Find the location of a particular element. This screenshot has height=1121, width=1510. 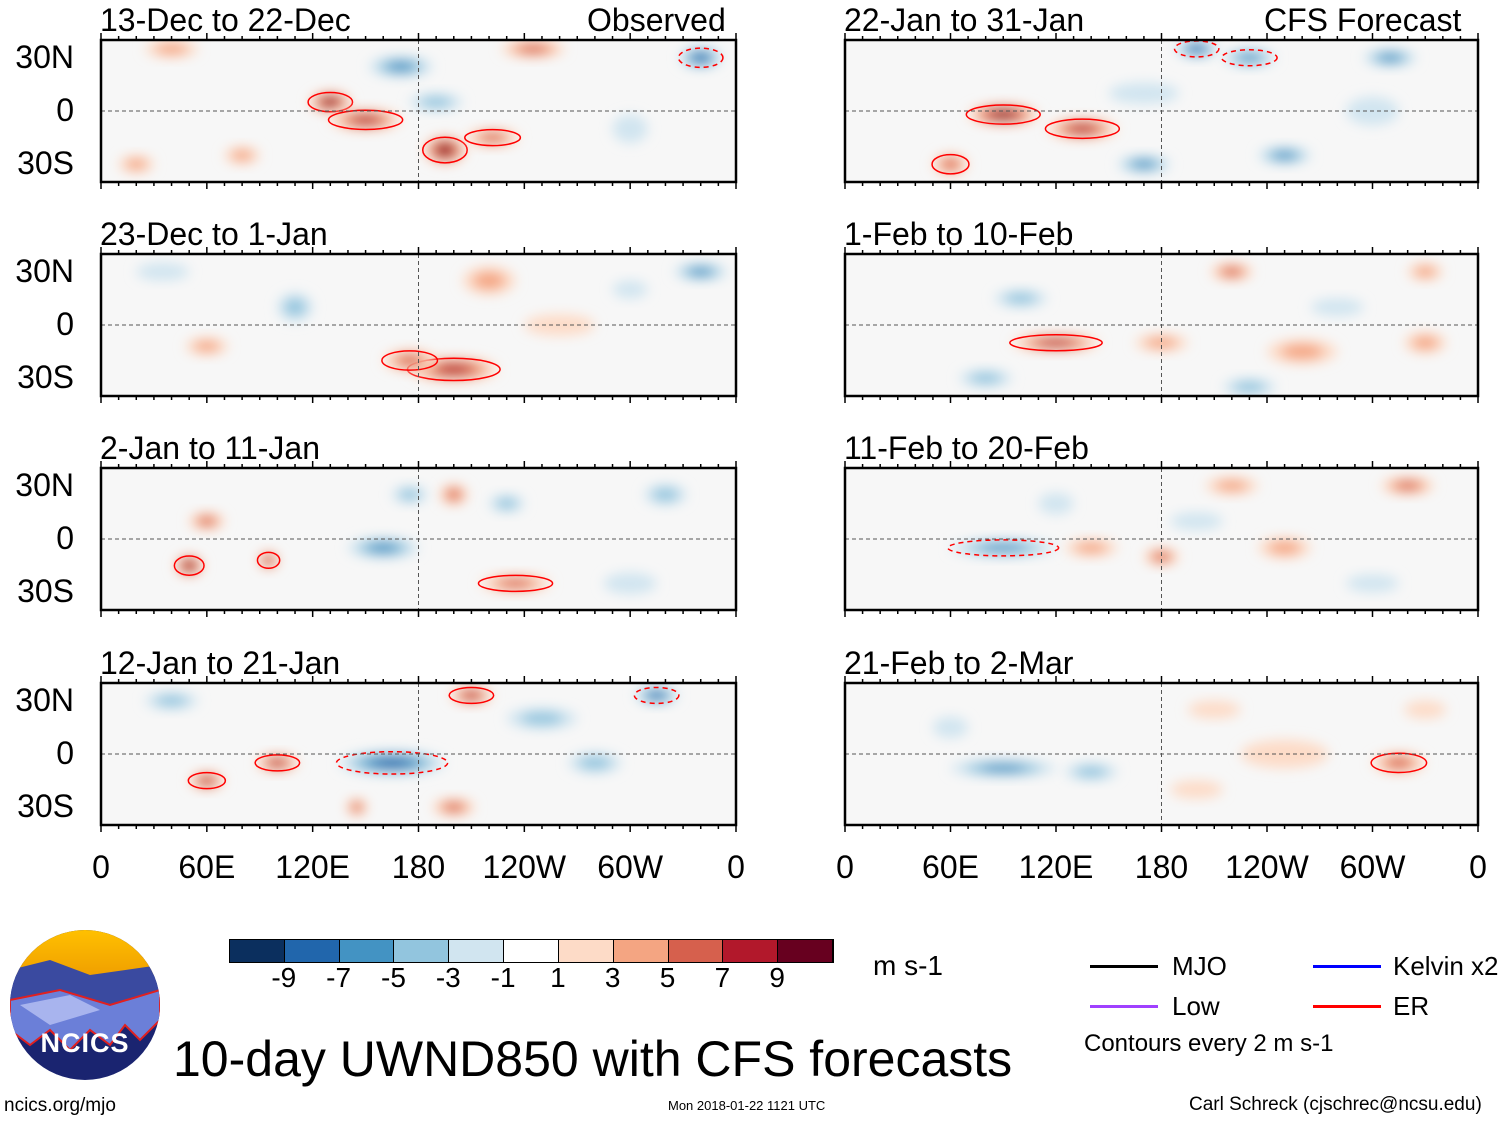

legend-mjo-label: MJO is located at coordinates (1199, 966).